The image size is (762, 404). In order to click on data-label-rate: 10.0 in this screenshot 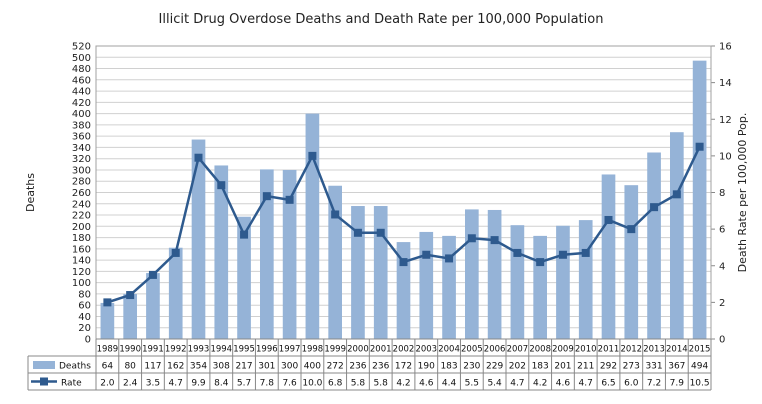, I will do `click(312, 384)`.